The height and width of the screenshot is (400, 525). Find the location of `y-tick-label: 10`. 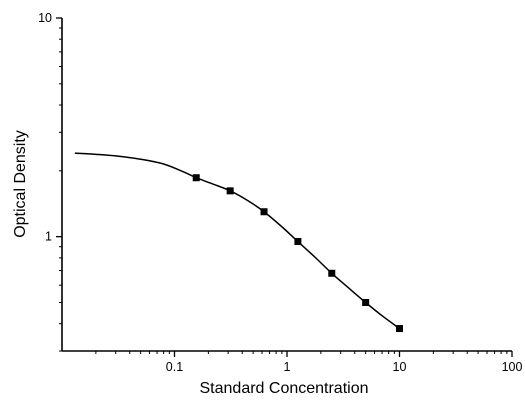

y-tick-label: 10 is located at coordinates (45, 18).